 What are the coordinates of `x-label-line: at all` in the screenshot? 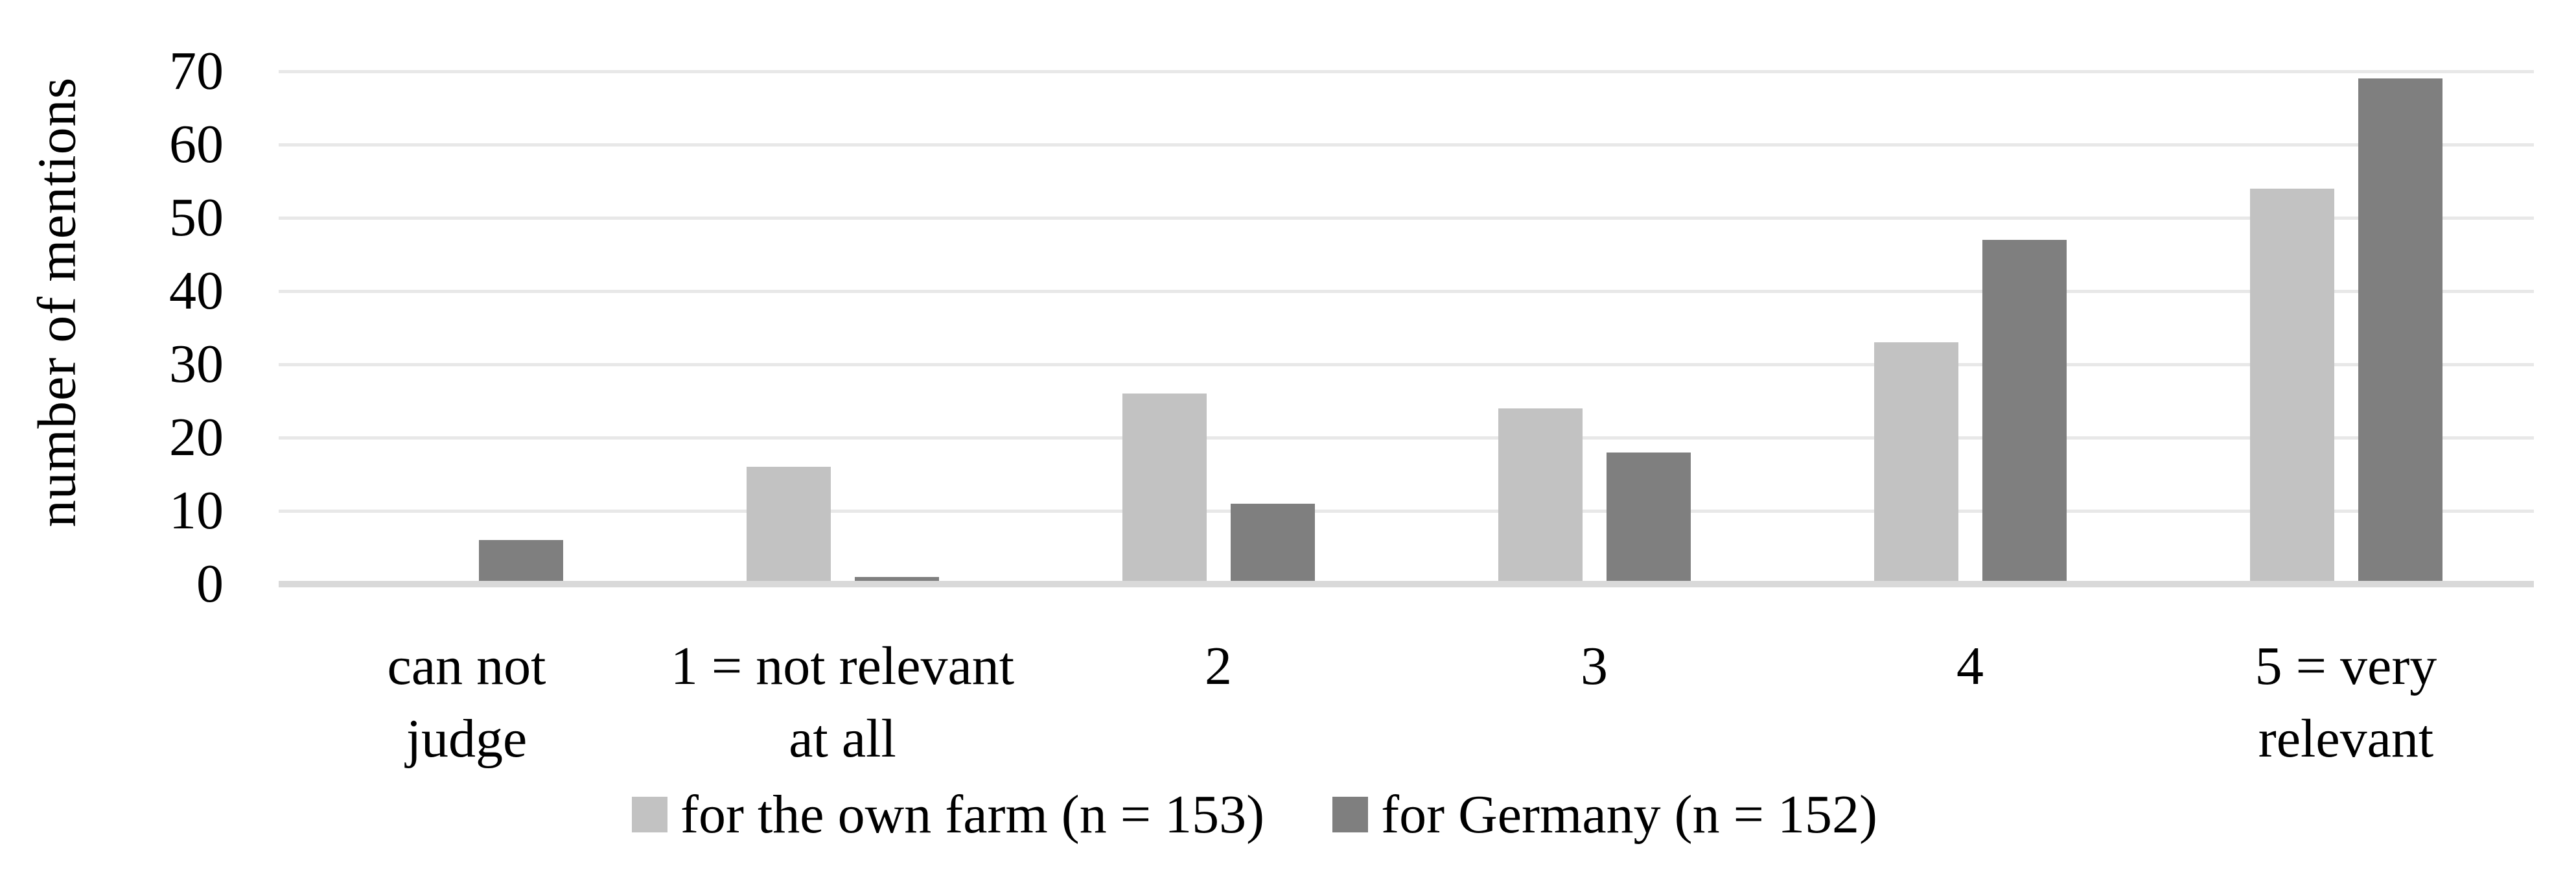 It's located at (843, 739).